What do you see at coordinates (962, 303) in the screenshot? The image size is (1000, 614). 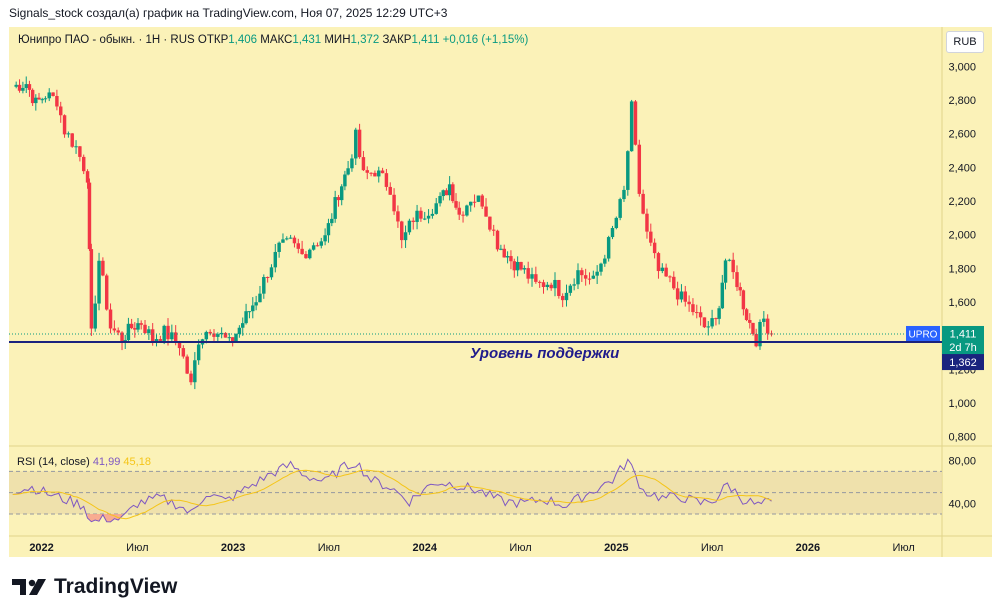 I see `y-tick-label: 1,600` at bounding box center [962, 303].